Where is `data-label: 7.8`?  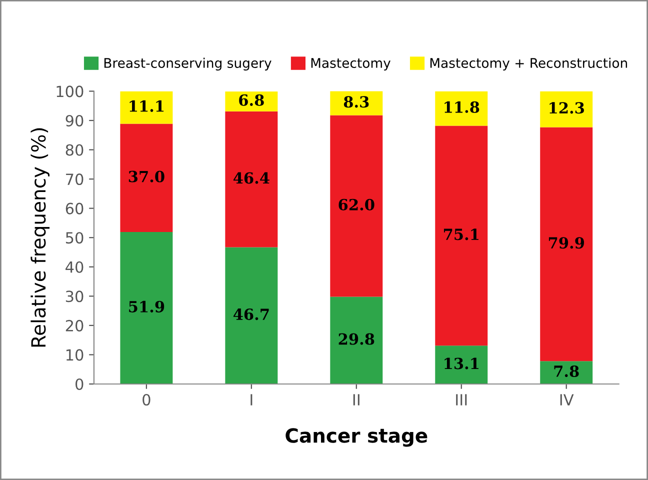 data-label: 7.8 is located at coordinates (566, 371).